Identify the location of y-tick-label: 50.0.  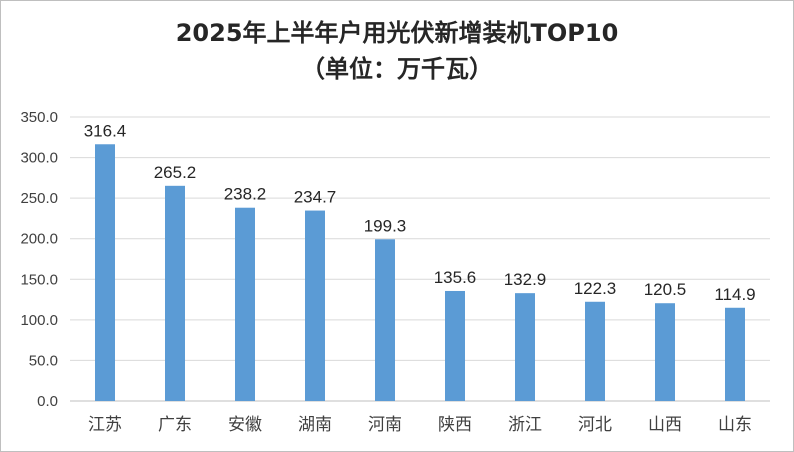
(43, 360).